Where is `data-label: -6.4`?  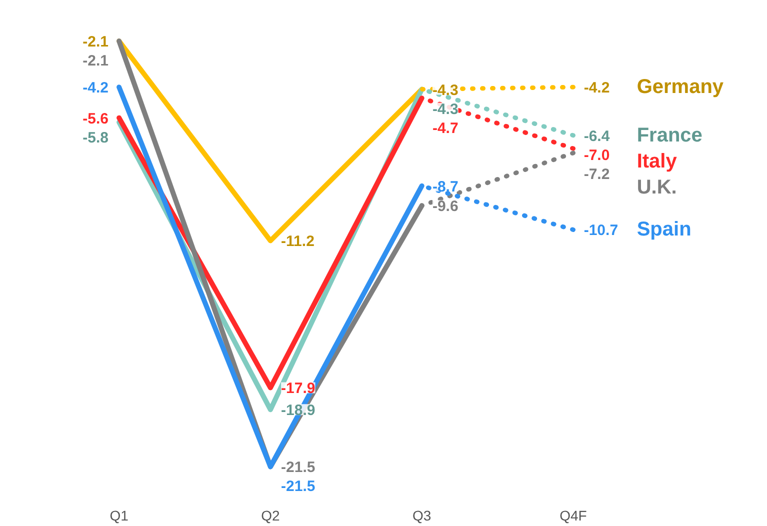
data-label: -6.4 is located at coordinates (597, 136).